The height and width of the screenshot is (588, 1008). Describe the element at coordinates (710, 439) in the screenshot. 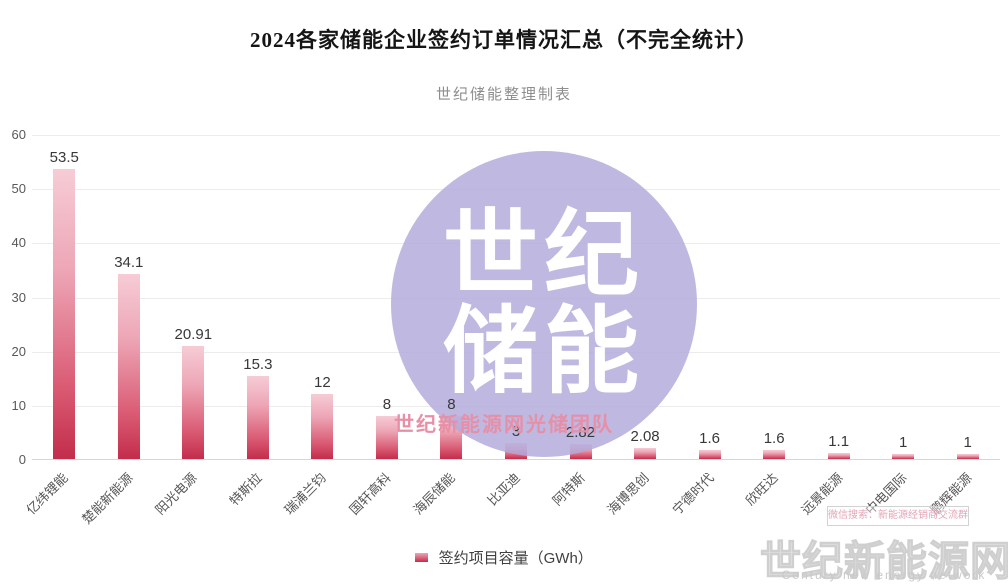

I see `bar-value-label-宁德时代: 1.6` at that location.